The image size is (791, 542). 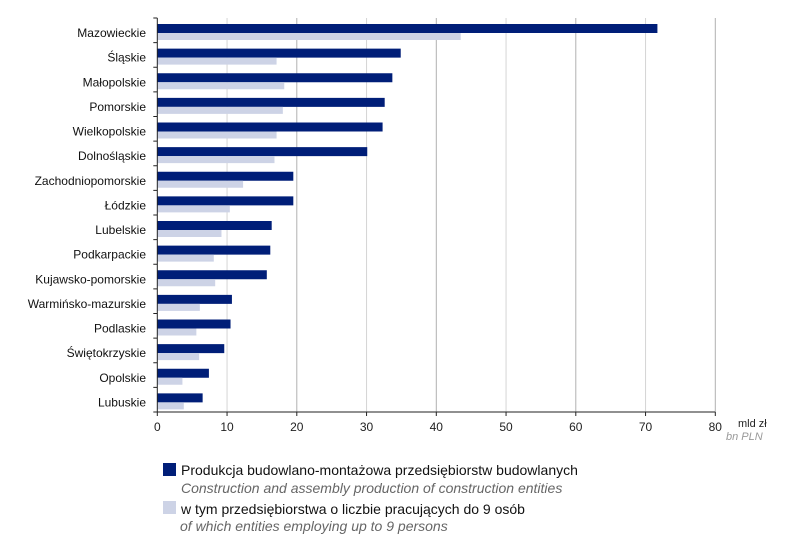 What do you see at coordinates (120, 329) in the screenshot?
I see `category-label: Podlaskie` at bounding box center [120, 329].